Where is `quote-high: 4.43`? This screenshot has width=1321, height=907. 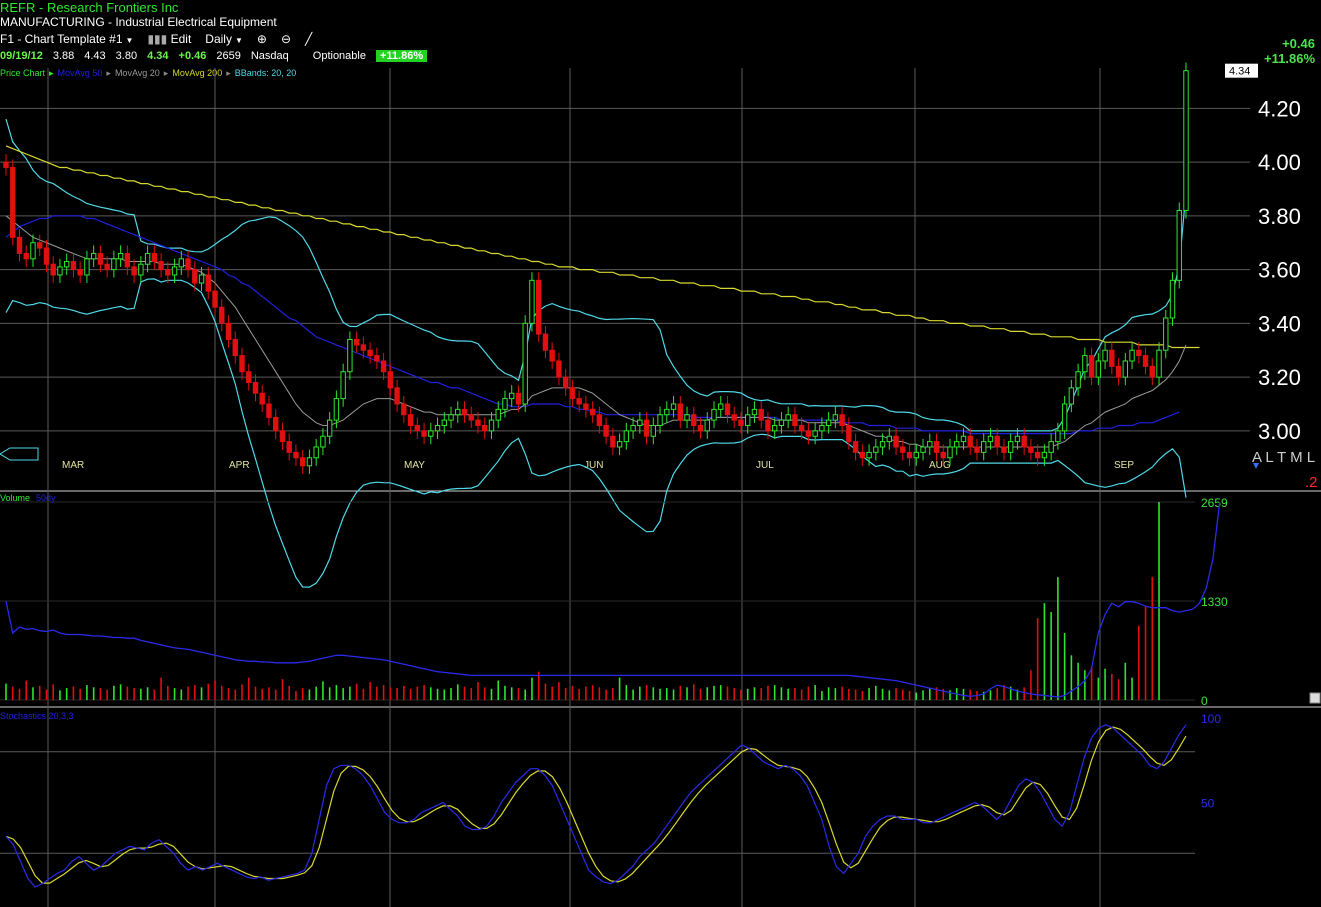
quote-high: 4.43 is located at coordinates (95, 56).